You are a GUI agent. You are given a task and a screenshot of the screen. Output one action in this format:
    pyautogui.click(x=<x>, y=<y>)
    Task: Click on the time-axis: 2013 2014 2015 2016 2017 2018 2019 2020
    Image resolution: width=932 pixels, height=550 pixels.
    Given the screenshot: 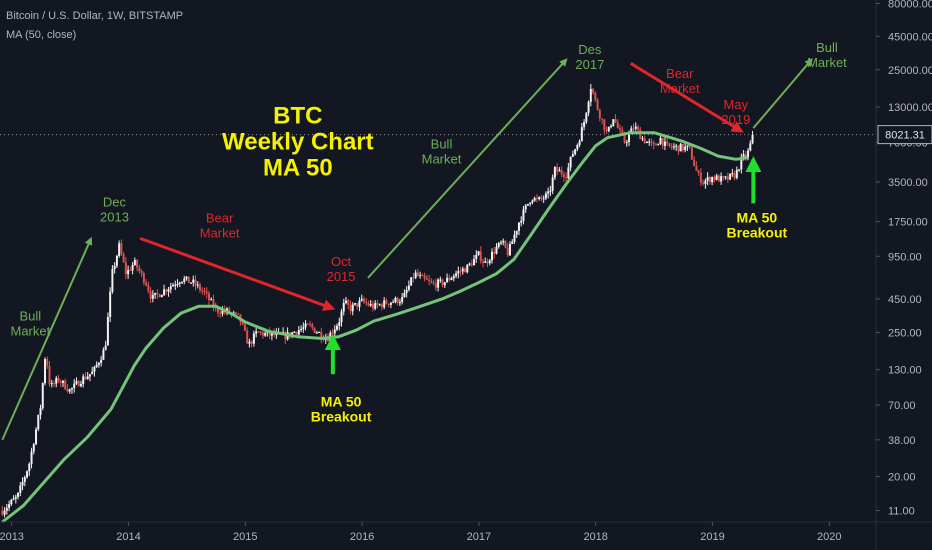 What is the action you would take?
    pyautogui.click(x=466, y=532)
    